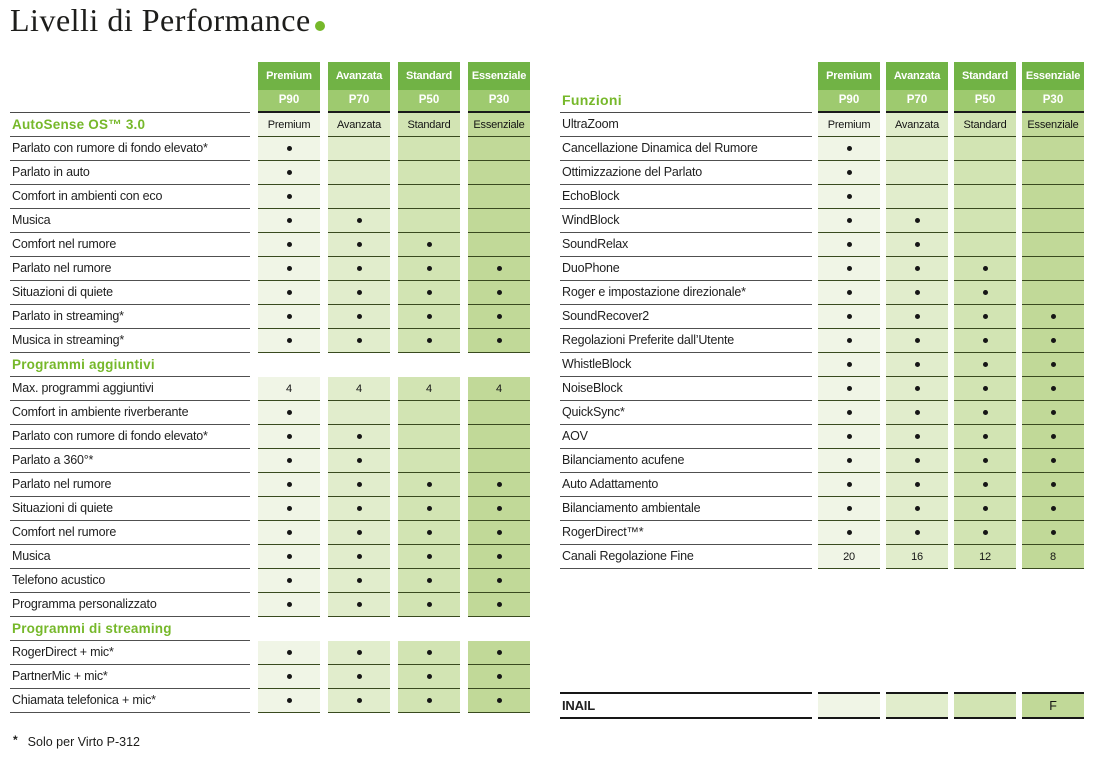 The height and width of the screenshot is (759, 1100). What do you see at coordinates (130, 653) in the screenshot?
I see `row-label: RogerDirect + mic*` at bounding box center [130, 653].